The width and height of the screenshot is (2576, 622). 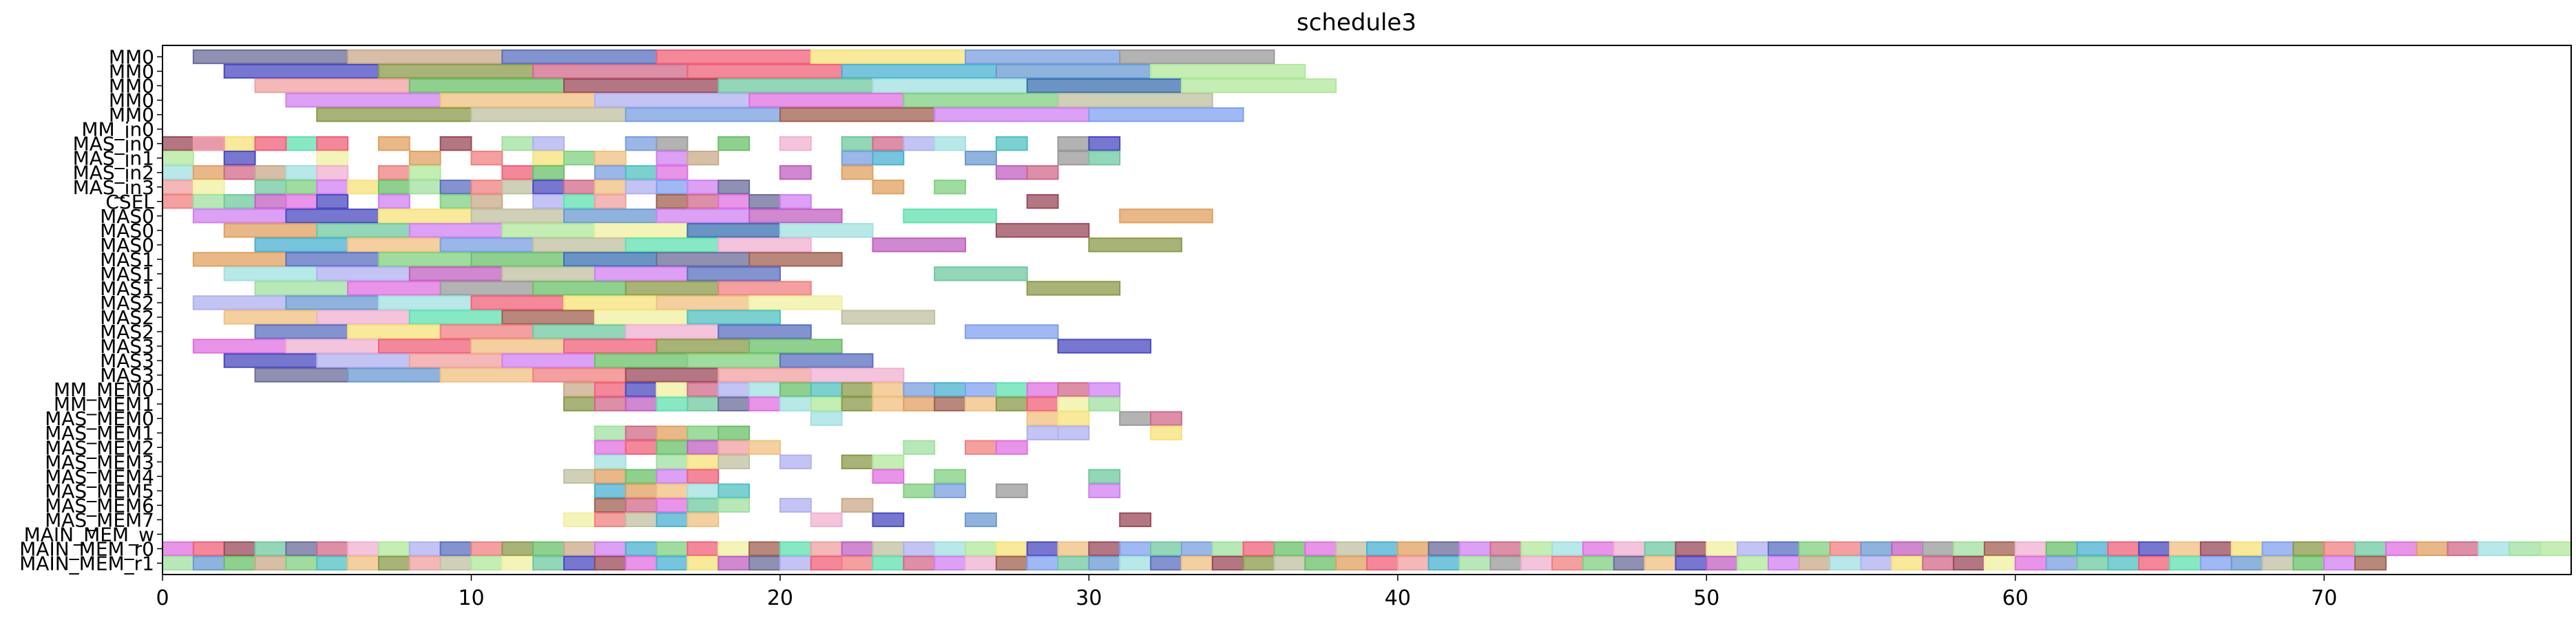 I want to click on y-tick-label: MAS_MEM4, so click(x=99, y=476).